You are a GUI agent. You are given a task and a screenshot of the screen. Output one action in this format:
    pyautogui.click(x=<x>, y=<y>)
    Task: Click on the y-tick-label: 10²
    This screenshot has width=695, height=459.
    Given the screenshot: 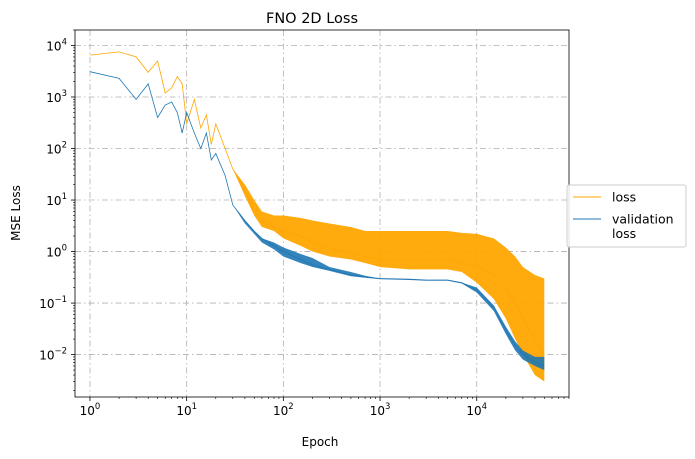 What is the action you would take?
    pyautogui.click(x=56, y=149)
    